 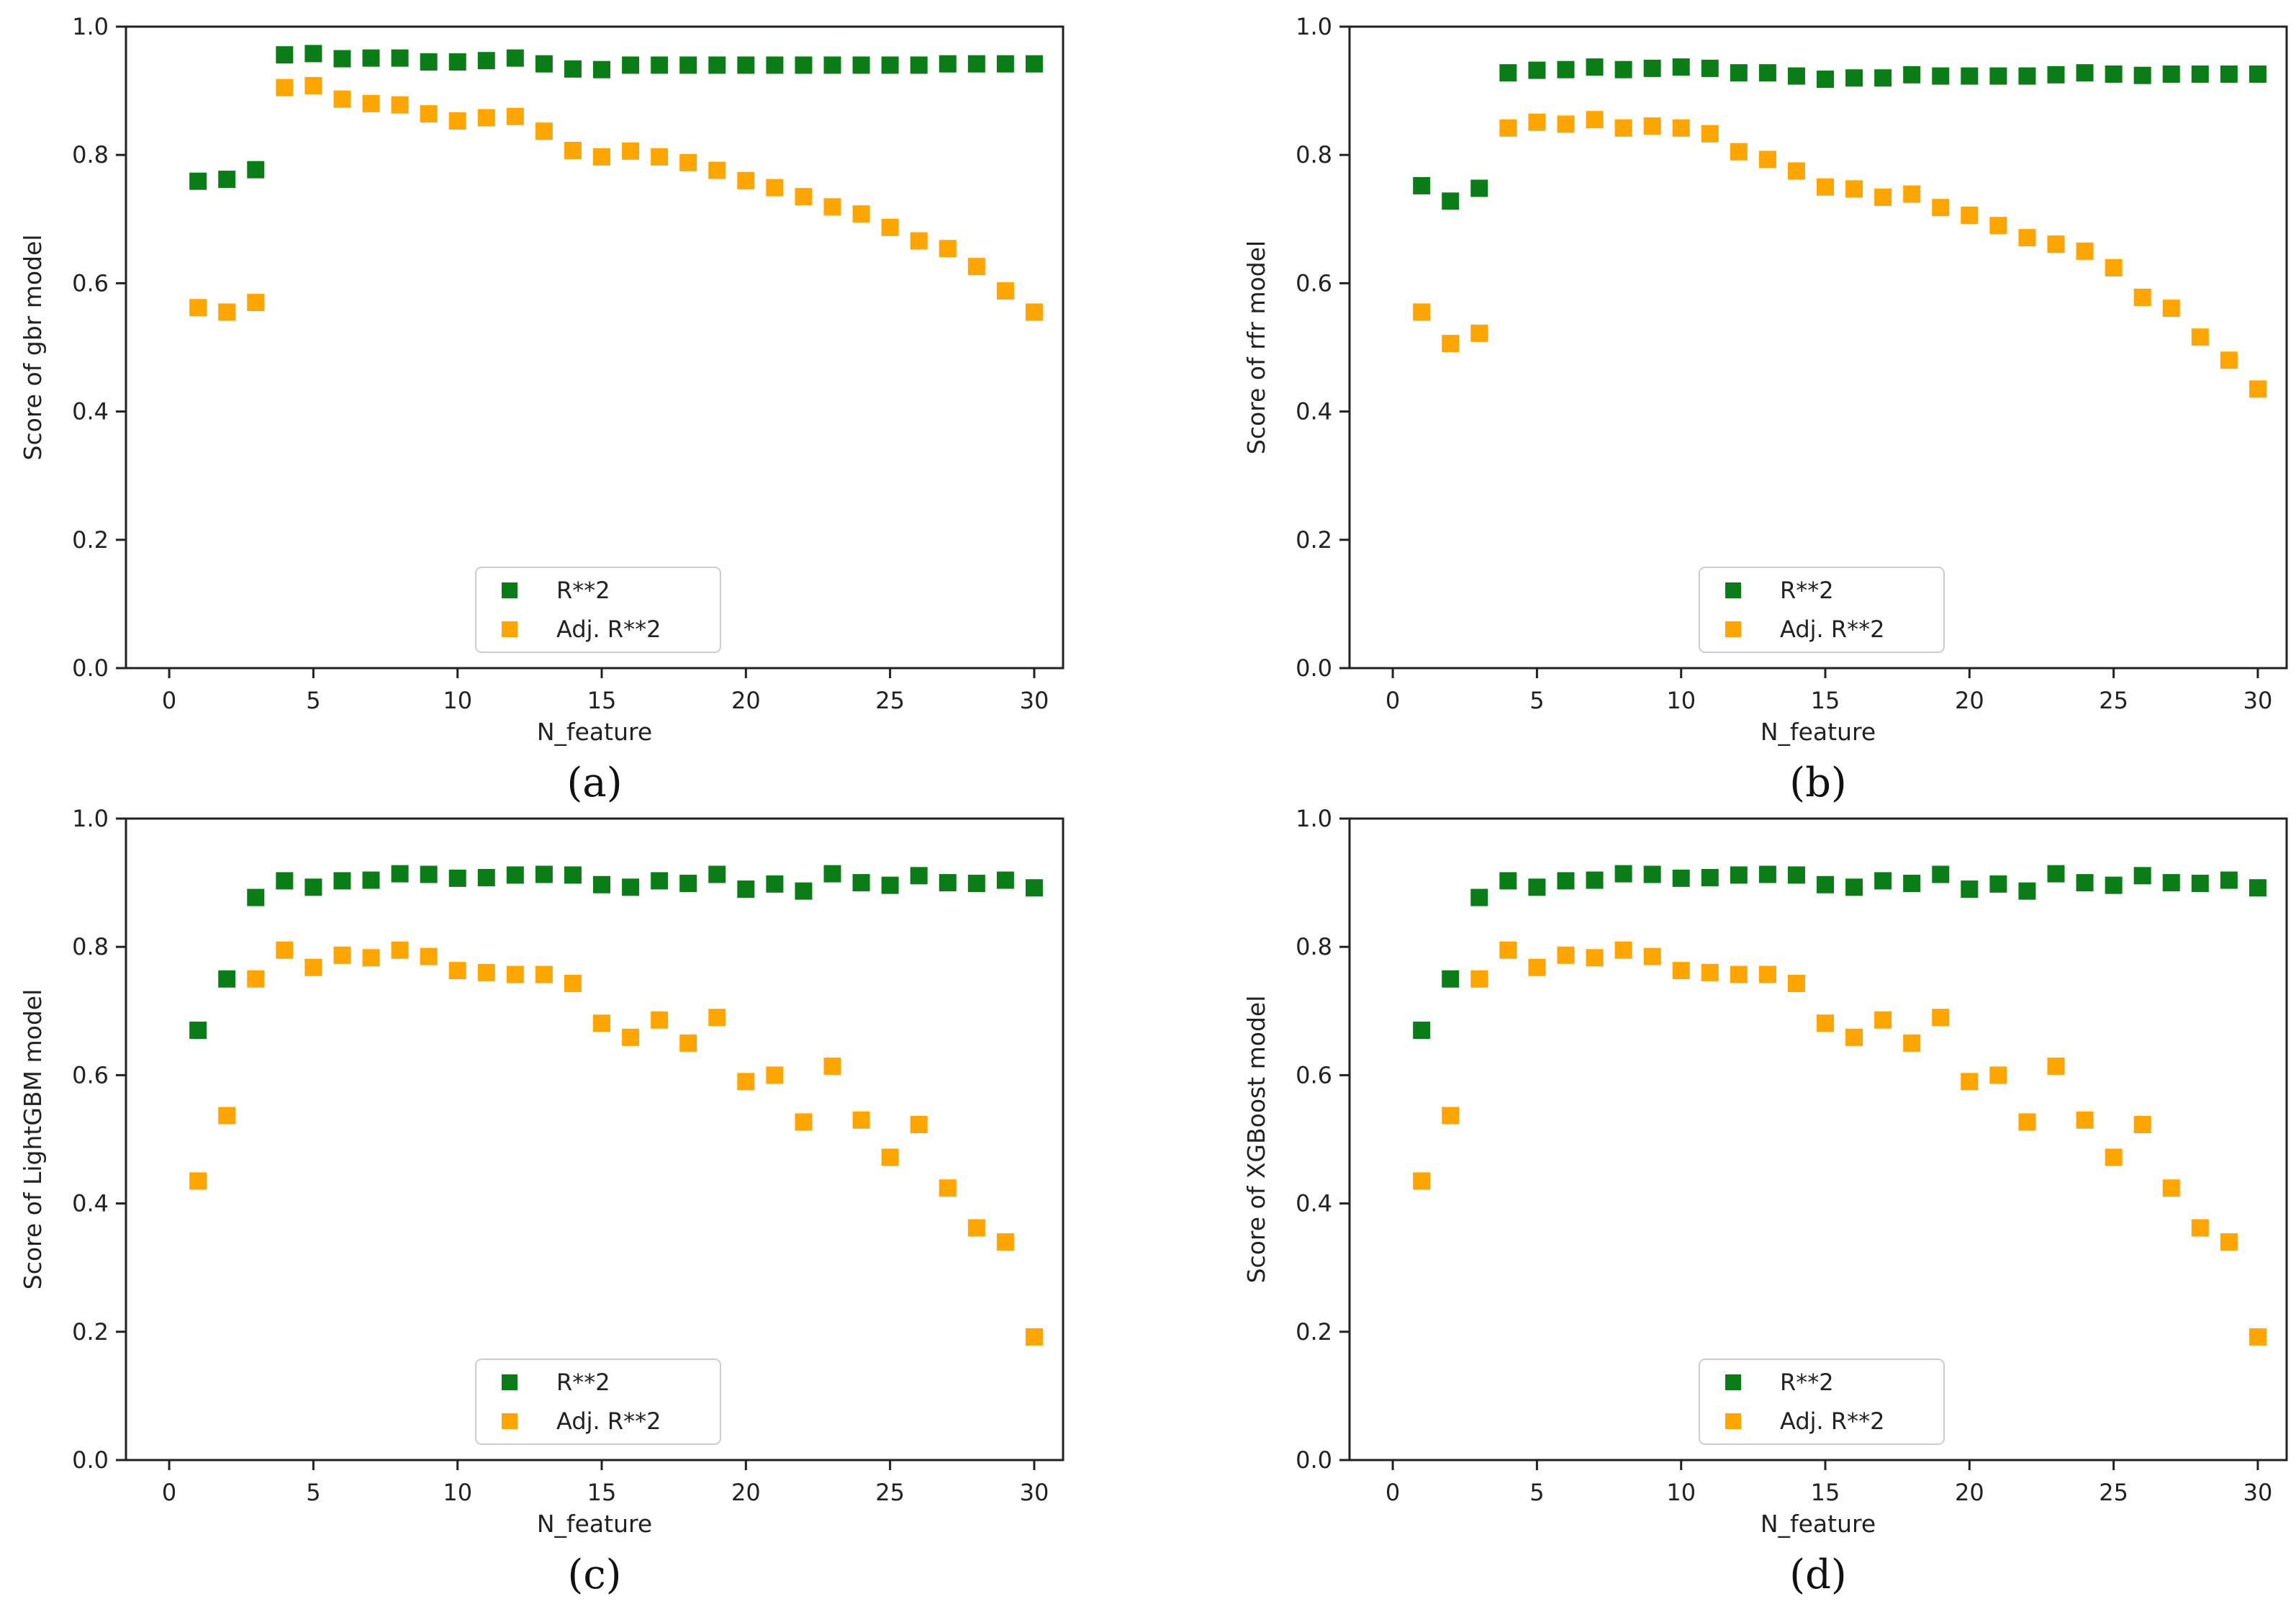 What do you see at coordinates (33, 1139) in the screenshot?
I see `y-axis-label: Score of LightGBM model` at bounding box center [33, 1139].